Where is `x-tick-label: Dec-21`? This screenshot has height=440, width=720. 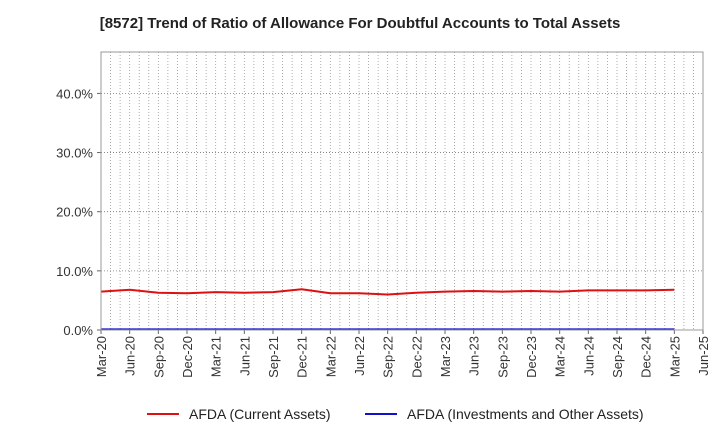 x-tick-label: Dec-21 is located at coordinates (302, 357).